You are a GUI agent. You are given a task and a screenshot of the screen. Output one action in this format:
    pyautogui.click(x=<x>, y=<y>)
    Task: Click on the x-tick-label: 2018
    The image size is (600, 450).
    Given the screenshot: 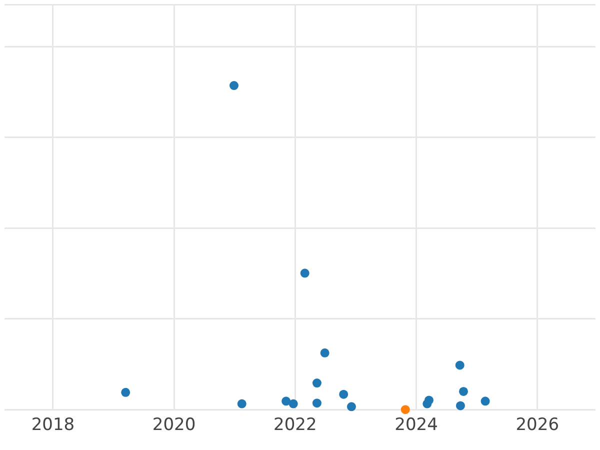 What is the action you would take?
    pyautogui.click(x=53, y=425)
    